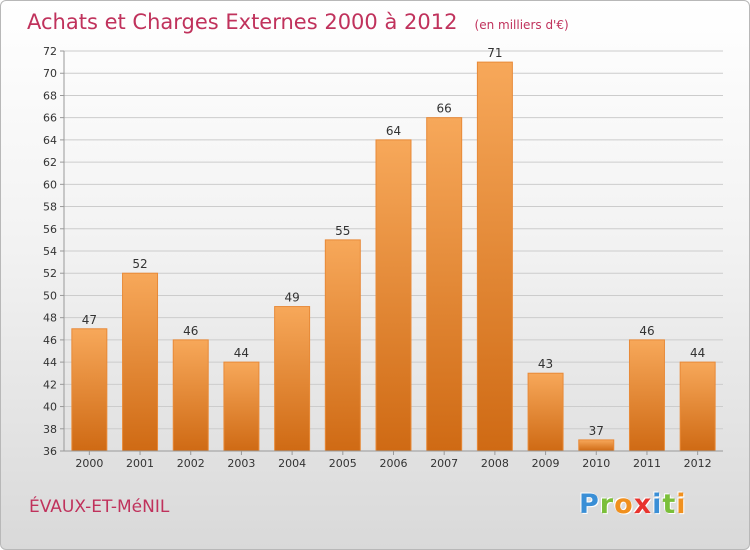  I want to click on data-label: 66, so click(444, 109).